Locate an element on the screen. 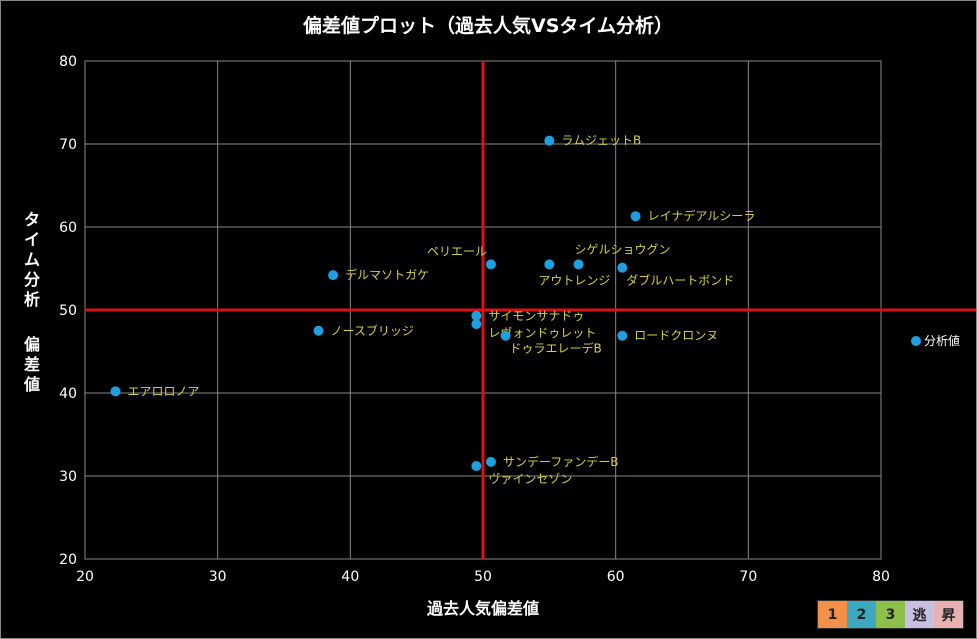 This screenshot has width=977, height=639. data-label: レイナデアルシーラ is located at coordinates (702, 215).